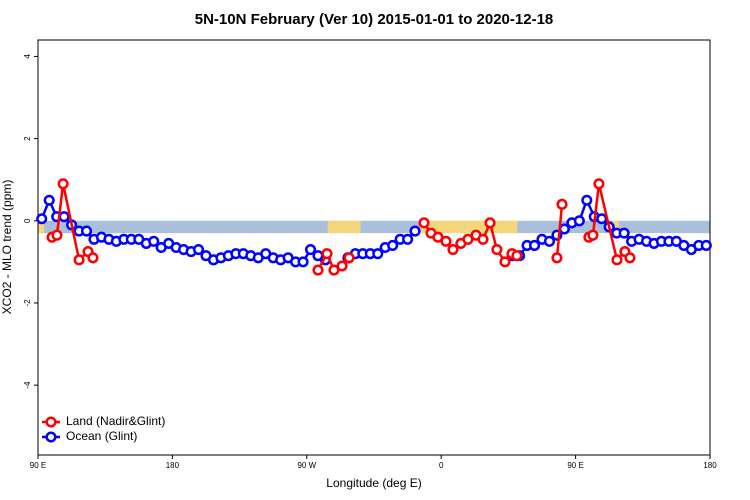  Describe the element at coordinates (7, 247) in the screenshot. I see `y-axis-label: XCO2 - MLO trend (ppm)` at that location.